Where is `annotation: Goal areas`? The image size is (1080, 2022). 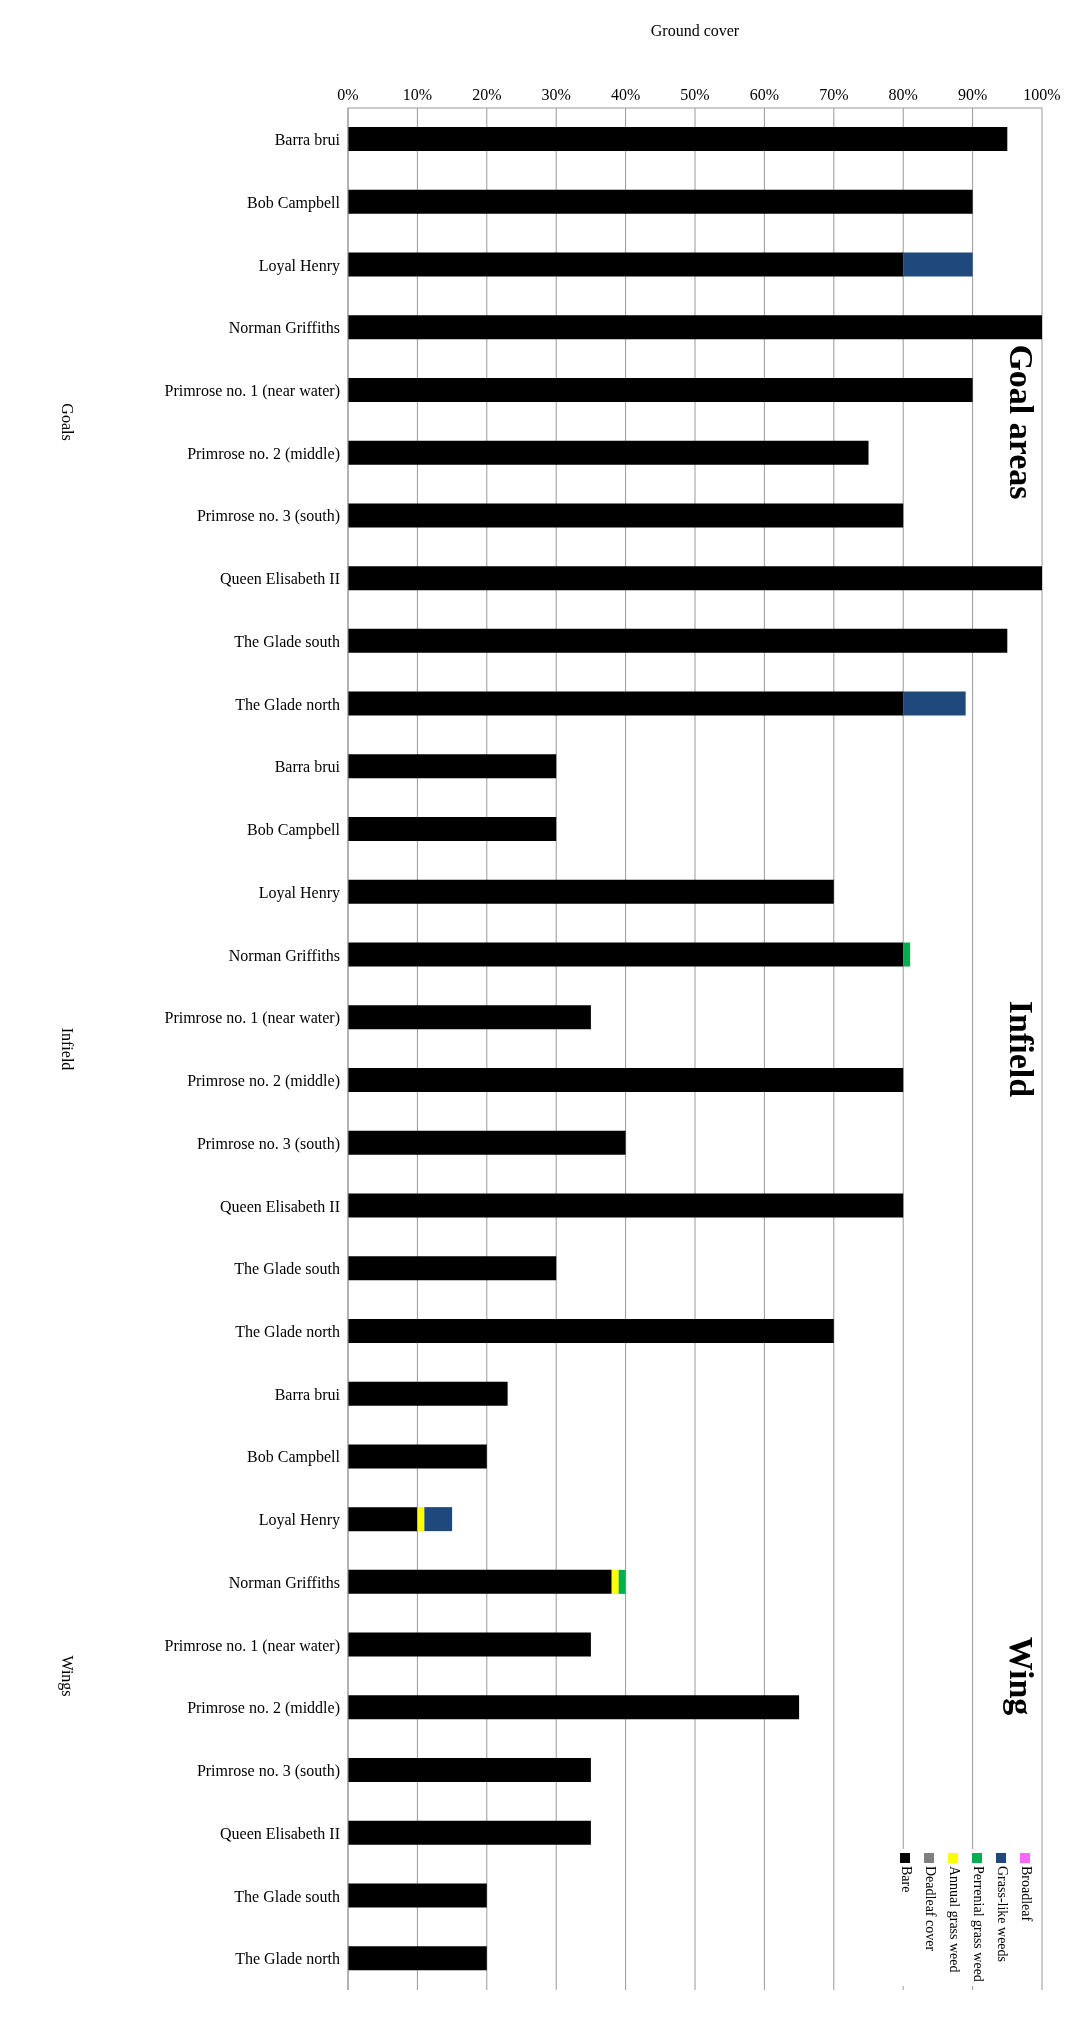 annotation: Goal areas is located at coordinates (1021, 422).